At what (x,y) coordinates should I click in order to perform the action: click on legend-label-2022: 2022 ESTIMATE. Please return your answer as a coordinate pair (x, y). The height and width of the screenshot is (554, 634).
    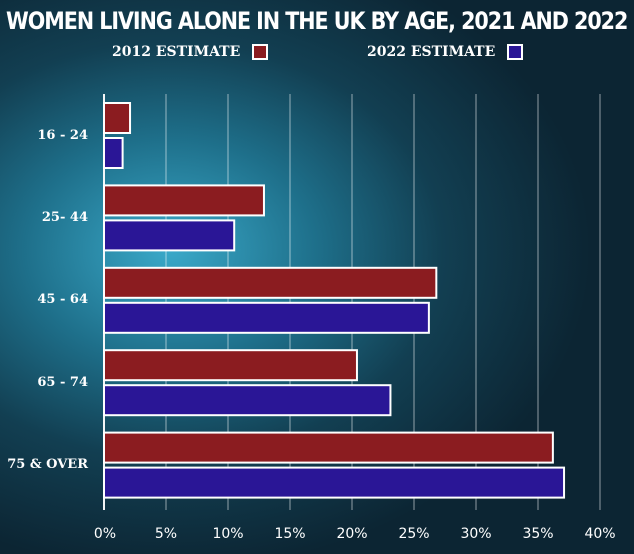
    Looking at the image, I should click on (431, 52).